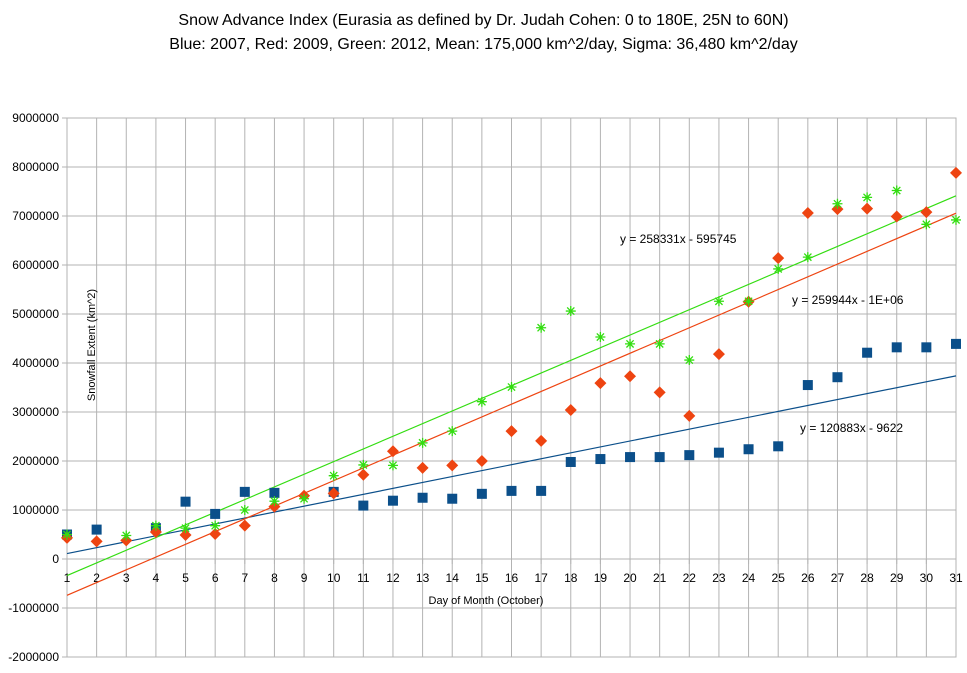 The height and width of the screenshot is (673, 967). I want to click on x-tick-label: 2, so click(96, 578).